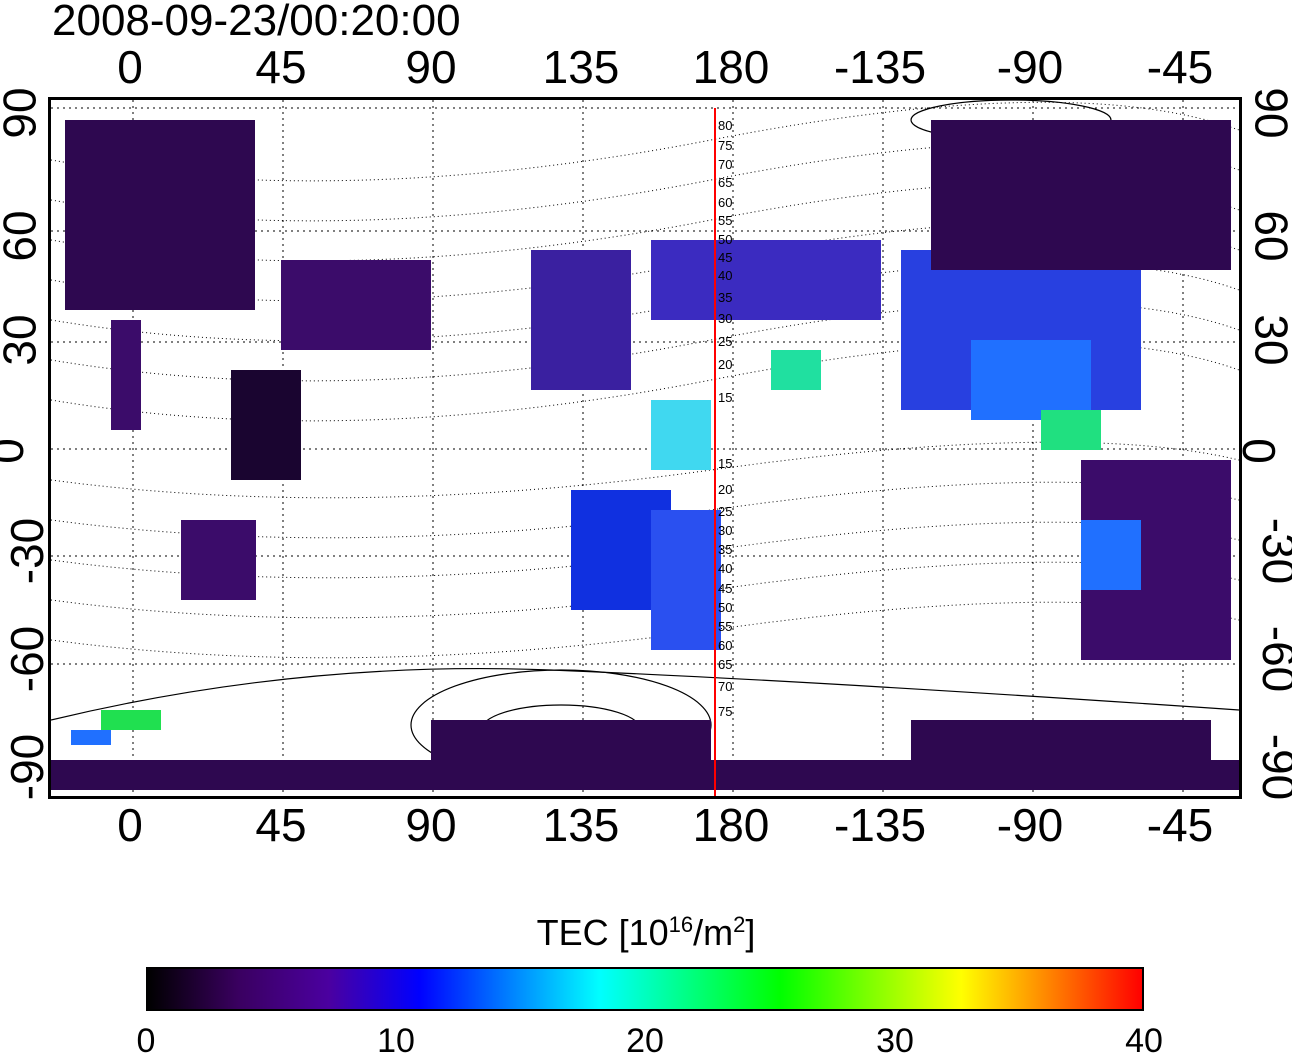 The image size is (1292, 1061). Describe the element at coordinates (16, 451) in the screenshot. I see `lat-tick-left: 0` at that location.